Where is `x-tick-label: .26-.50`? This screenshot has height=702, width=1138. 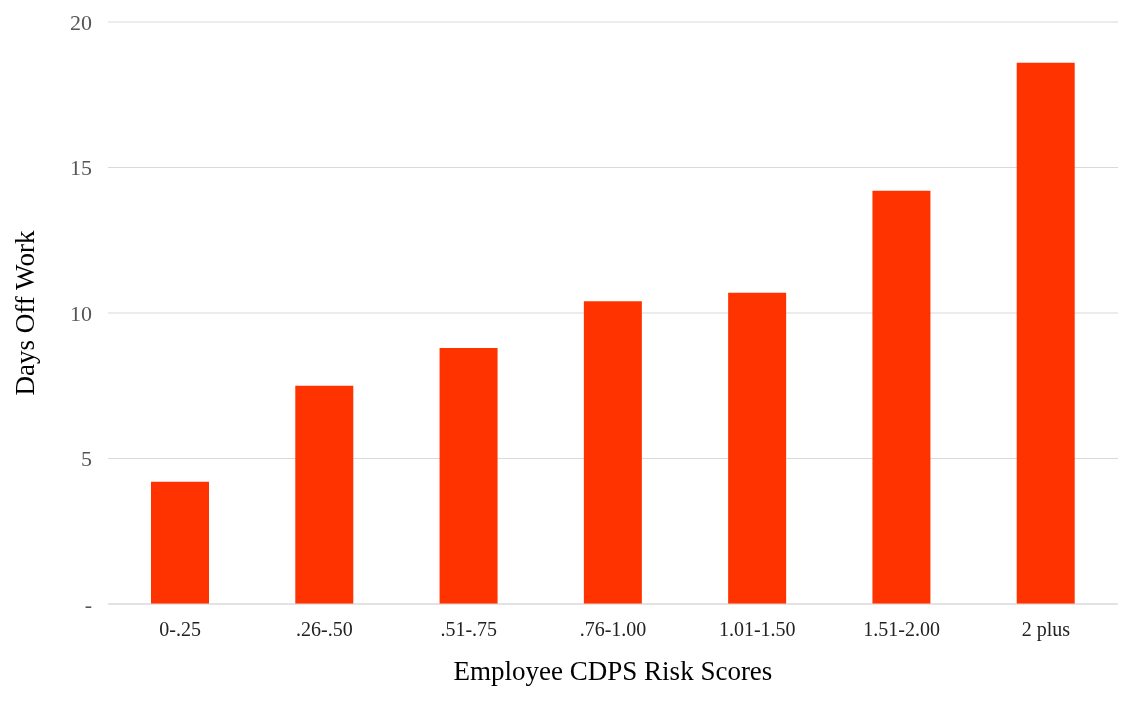 x-tick-label: .26-.50 is located at coordinates (324, 629).